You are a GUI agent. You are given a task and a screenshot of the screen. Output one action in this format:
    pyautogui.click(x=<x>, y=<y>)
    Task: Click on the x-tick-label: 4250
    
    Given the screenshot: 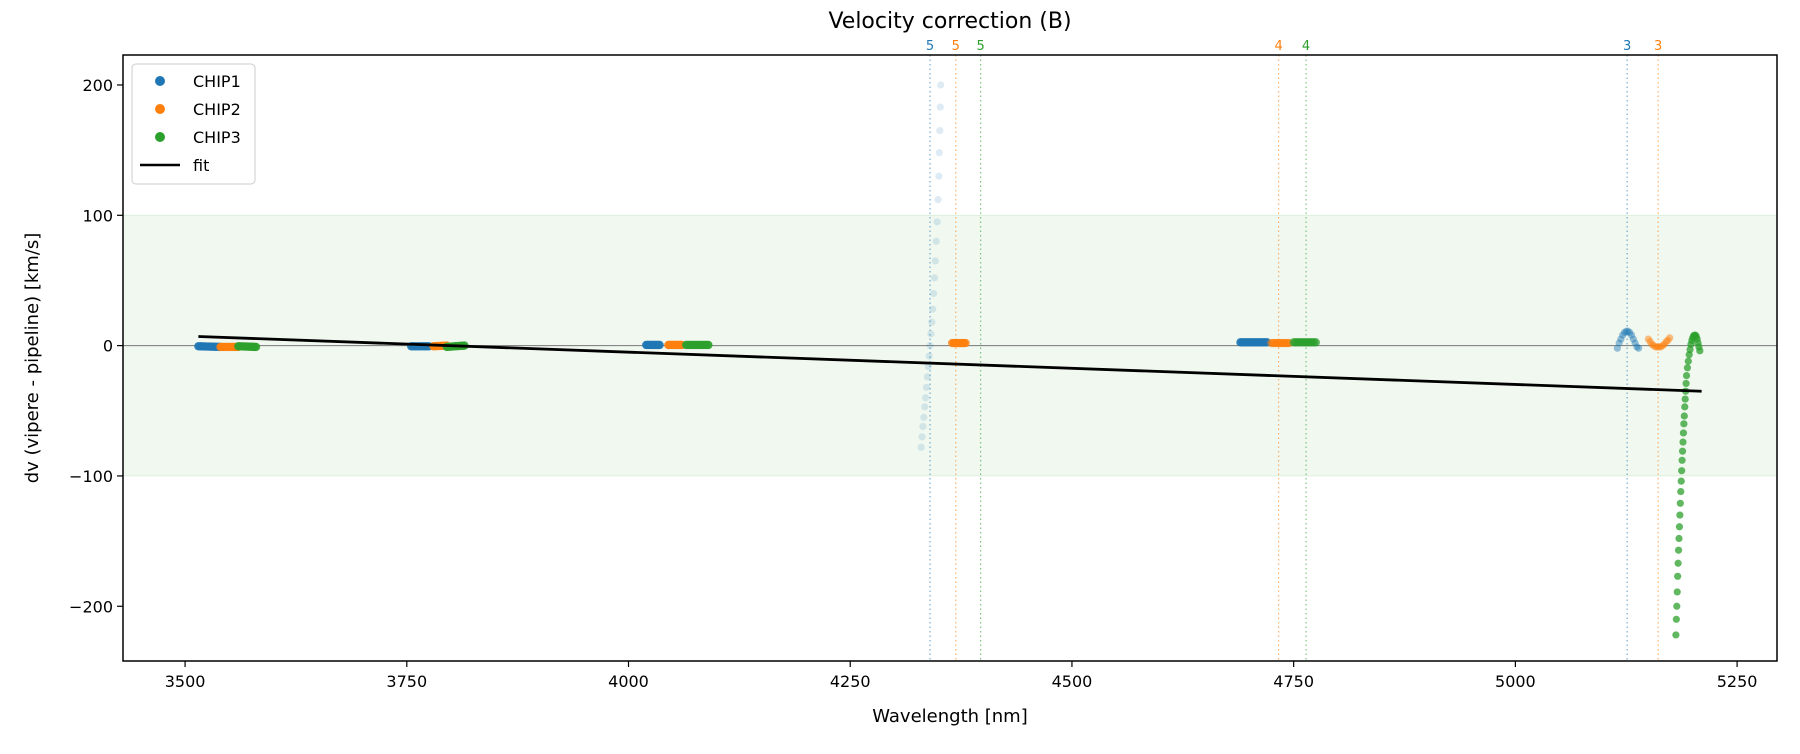 What is the action you would take?
    pyautogui.click(x=850, y=681)
    